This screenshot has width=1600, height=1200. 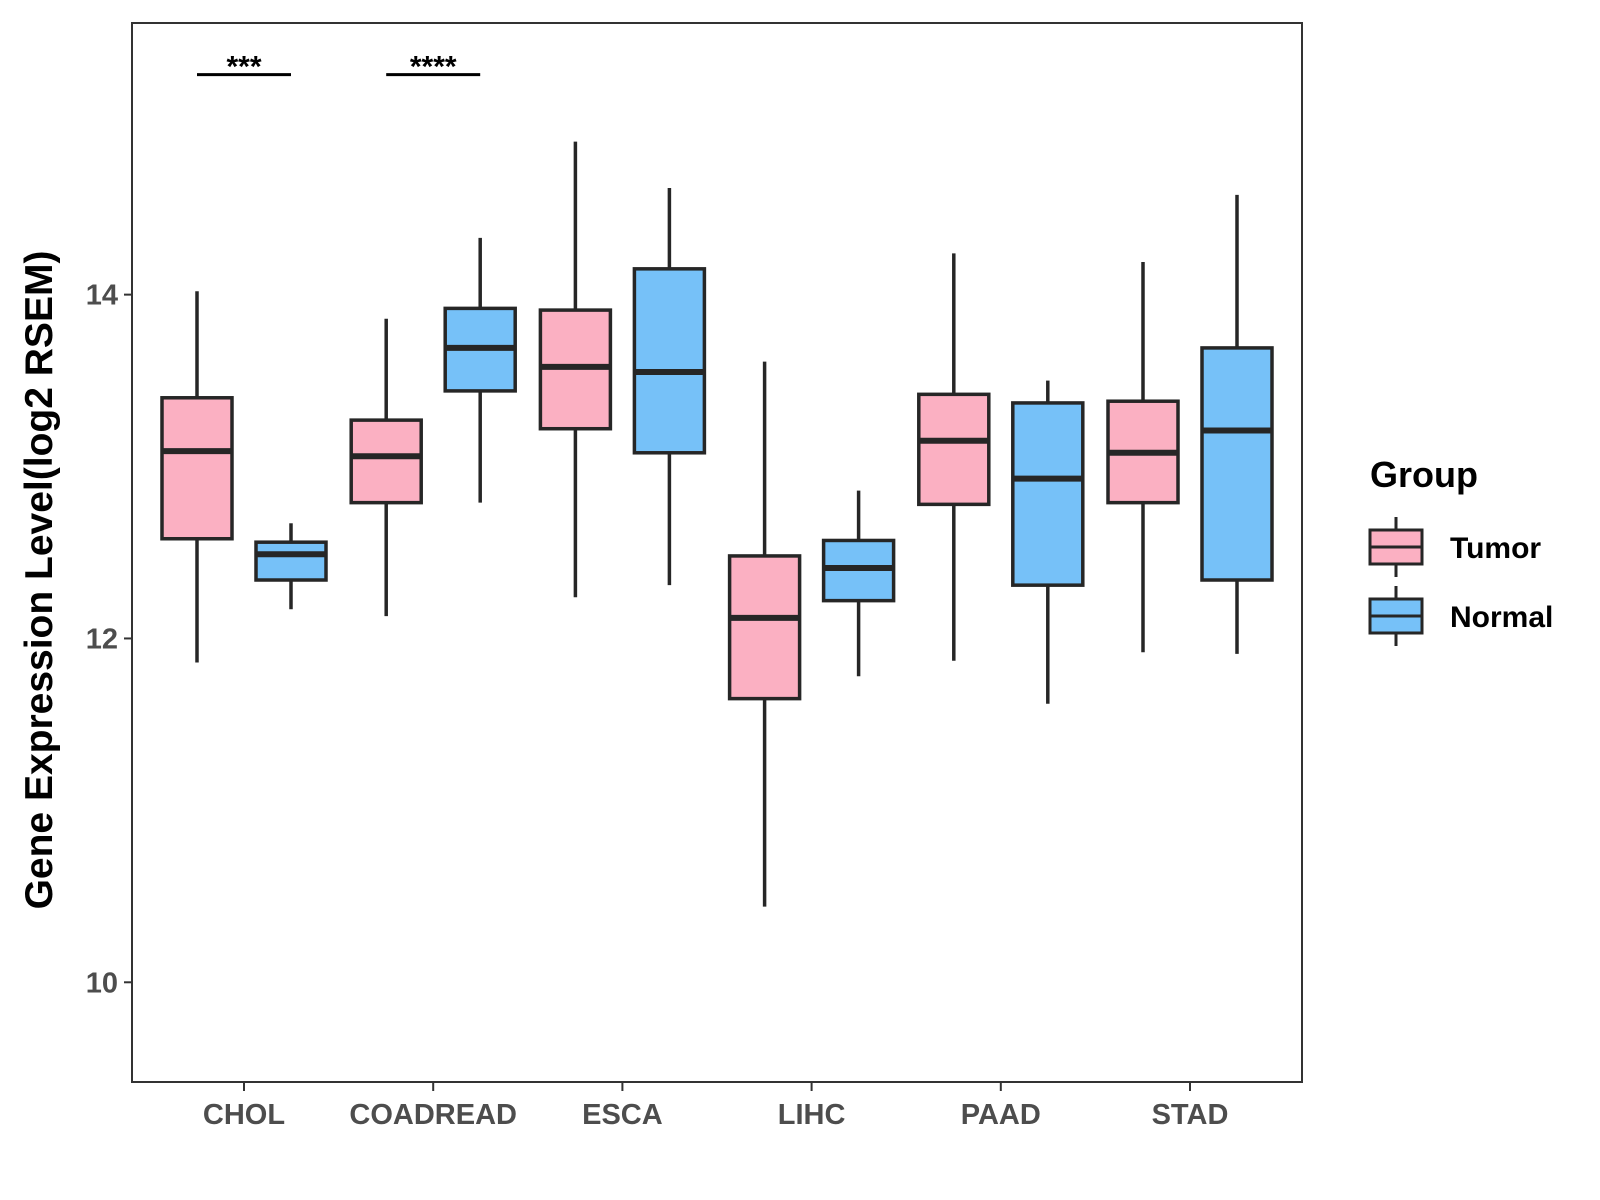 I want to click on box-normal-coadread, so click(x=480, y=370).